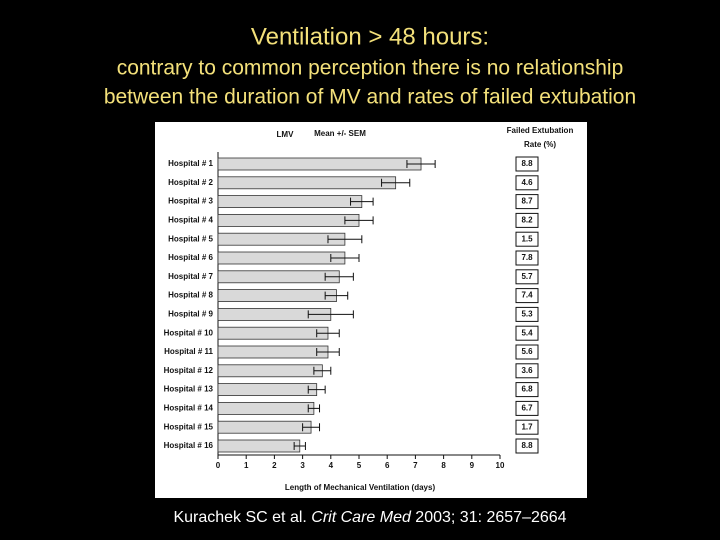 Image resolution: width=720 pixels, height=540 pixels. What do you see at coordinates (189, 370) in the screenshot?
I see `y-tick-label: Hospital # 12` at bounding box center [189, 370].